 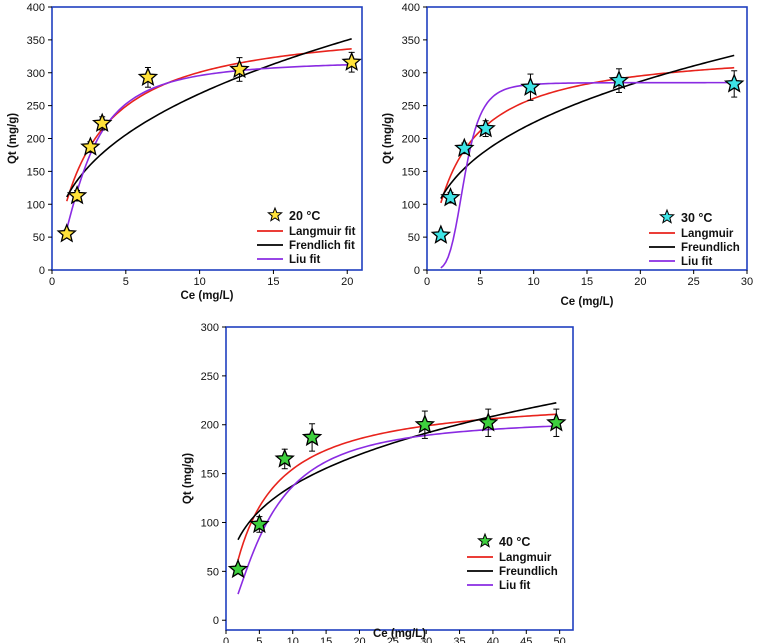 I want to click on legend-title: 20 °C, so click(x=304, y=216).